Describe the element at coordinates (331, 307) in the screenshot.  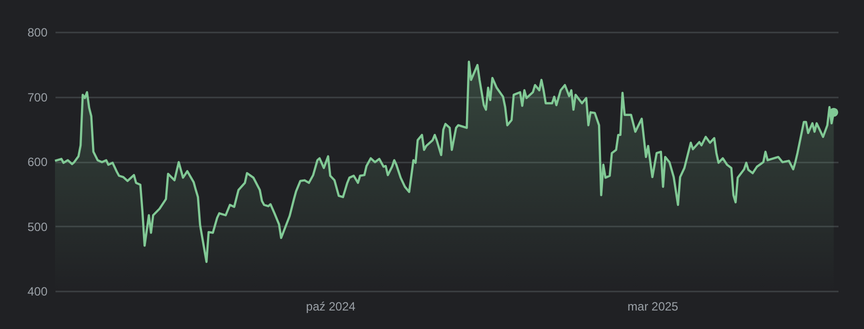
I see `x-tick-label: paź 2024` at that location.